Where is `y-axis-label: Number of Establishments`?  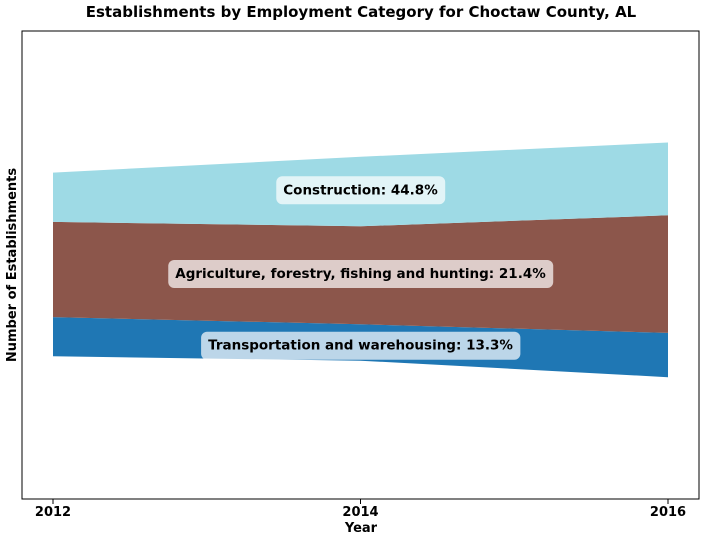
y-axis-label: Number of Establishments is located at coordinates (12, 265).